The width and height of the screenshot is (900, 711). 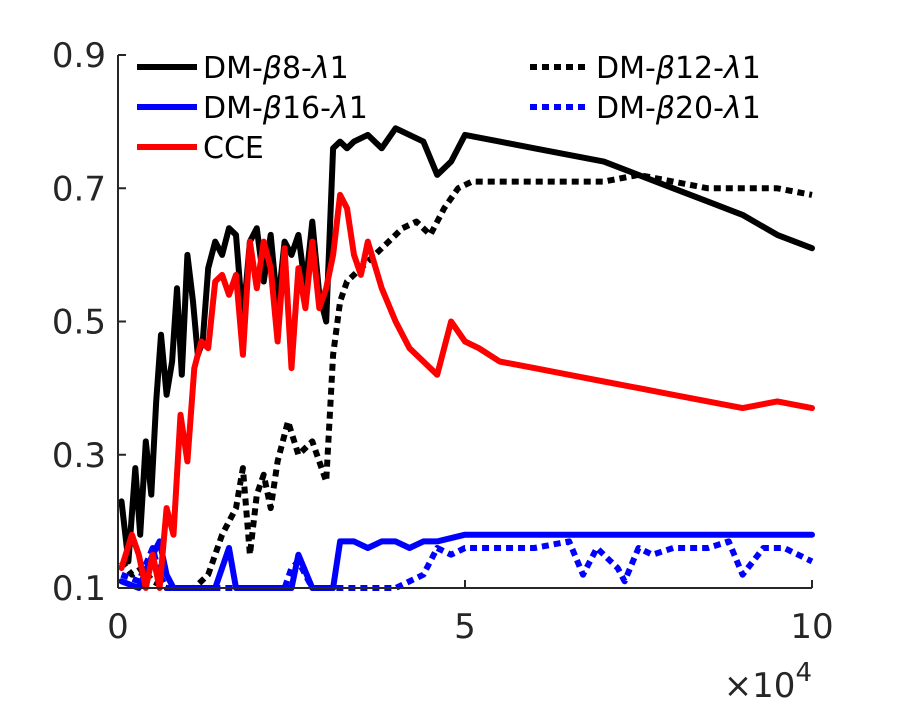 I want to click on legend-label: CCE, so click(x=233, y=148).